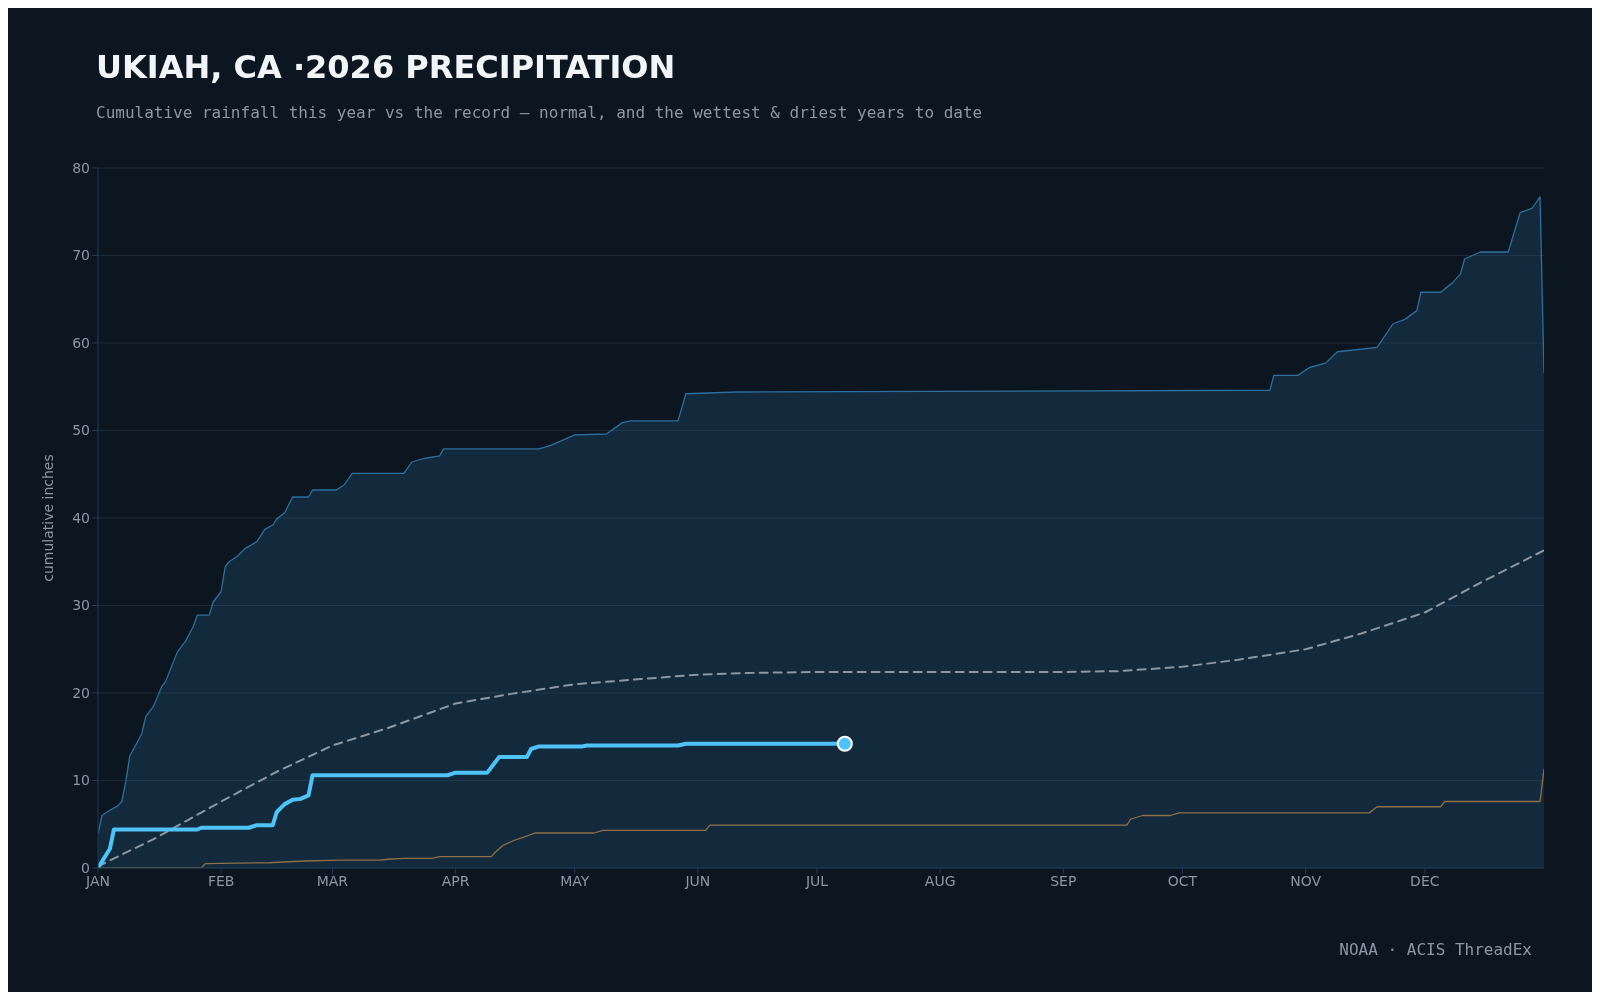 This screenshot has height=1000, width=1600. What do you see at coordinates (386, 67) in the screenshot?
I see `chart-title: UKIAH, CA ·2026 PRECIPITATION` at bounding box center [386, 67].